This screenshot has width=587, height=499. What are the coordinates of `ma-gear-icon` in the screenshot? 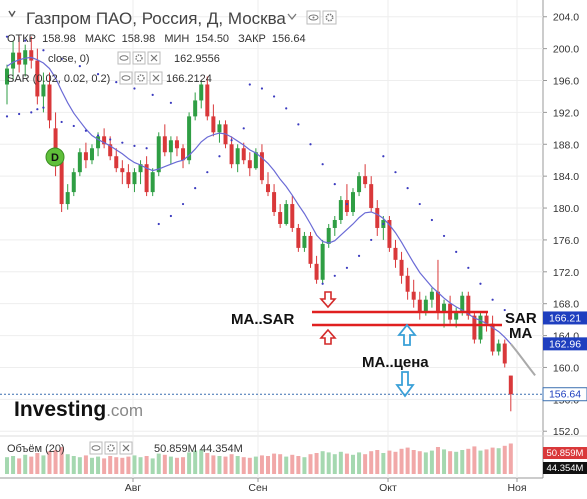 It's located at (139, 58).